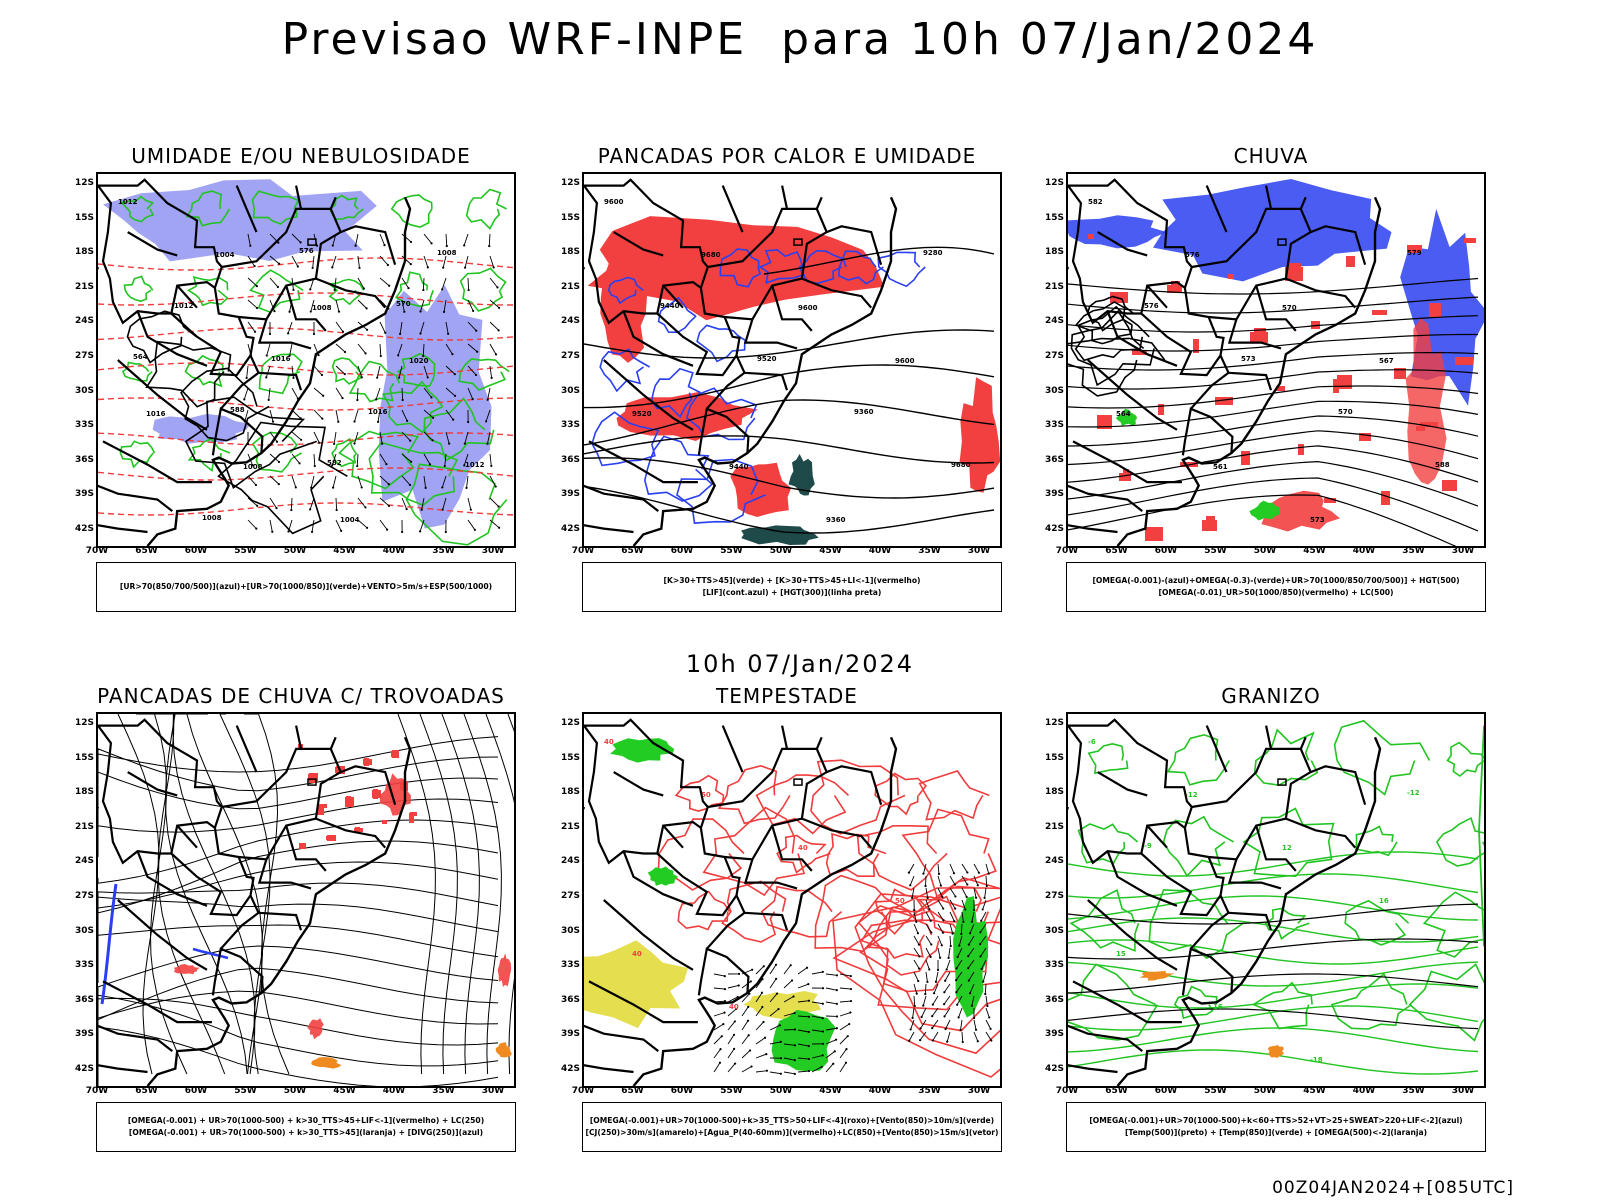 The height and width of the screenshot is (1200, 1600). I want to click on contour-label: 1016, so click(156, 414).